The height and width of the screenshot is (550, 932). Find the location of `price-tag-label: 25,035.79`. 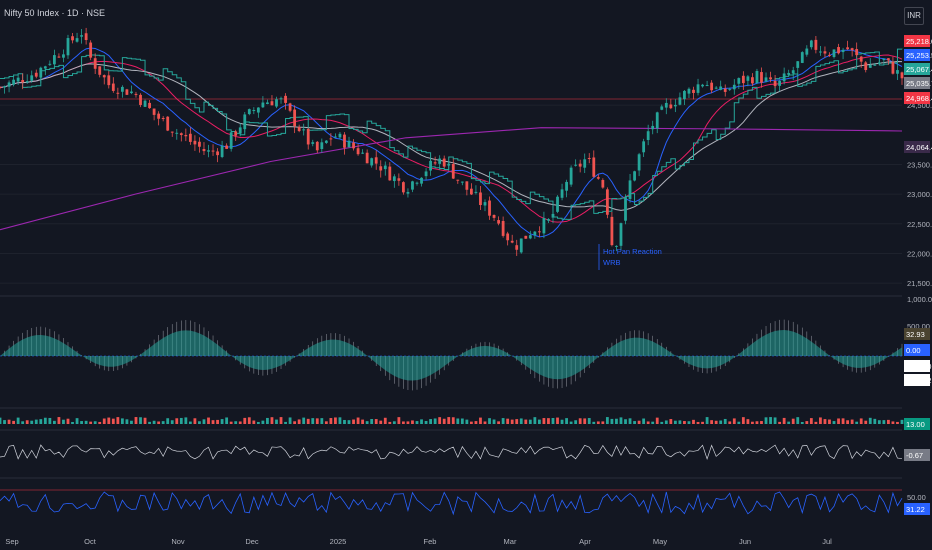

price-tag-label: 25,035.79 is located at coordinates (919, 83).